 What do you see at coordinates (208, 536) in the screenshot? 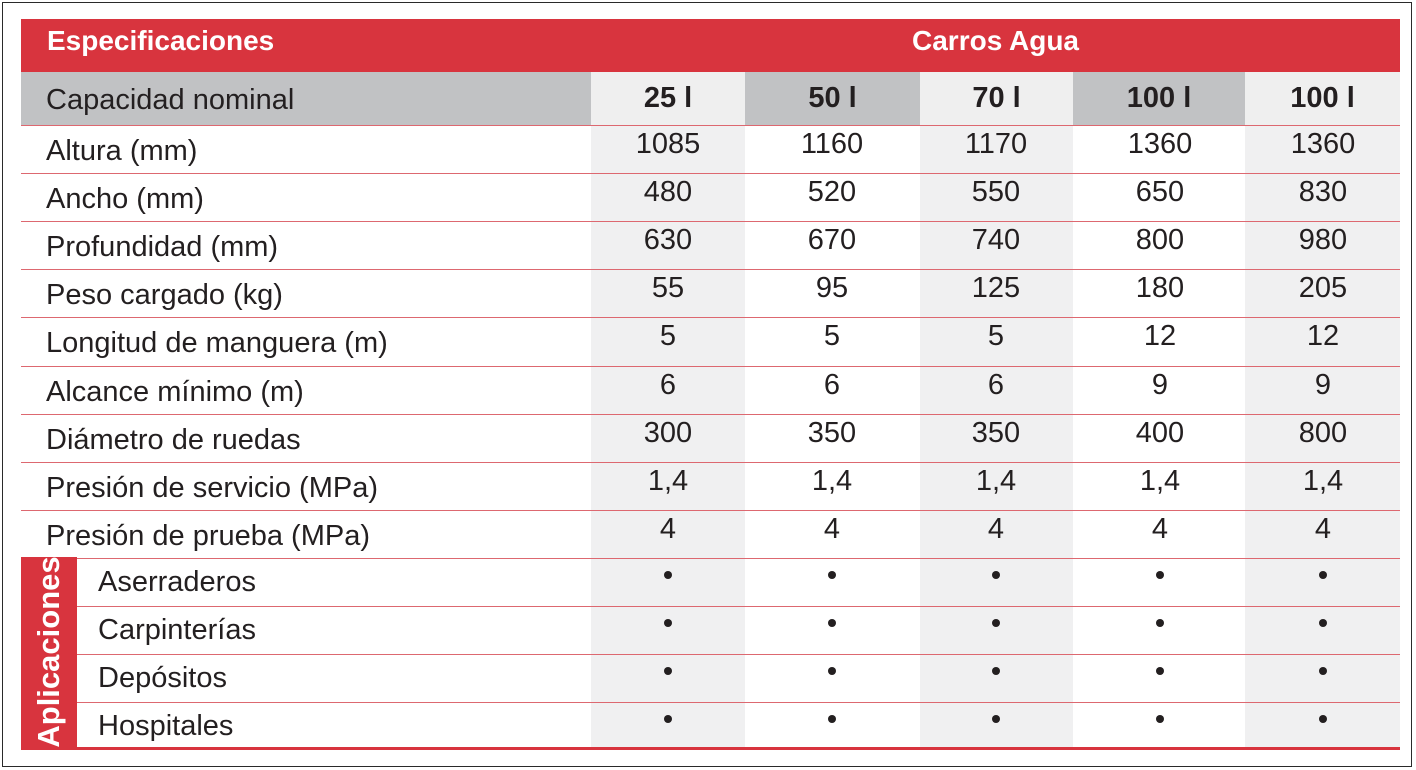
I see `spec-row-label: Presión de prueba (MPa)` at bounding box center [208, 536].